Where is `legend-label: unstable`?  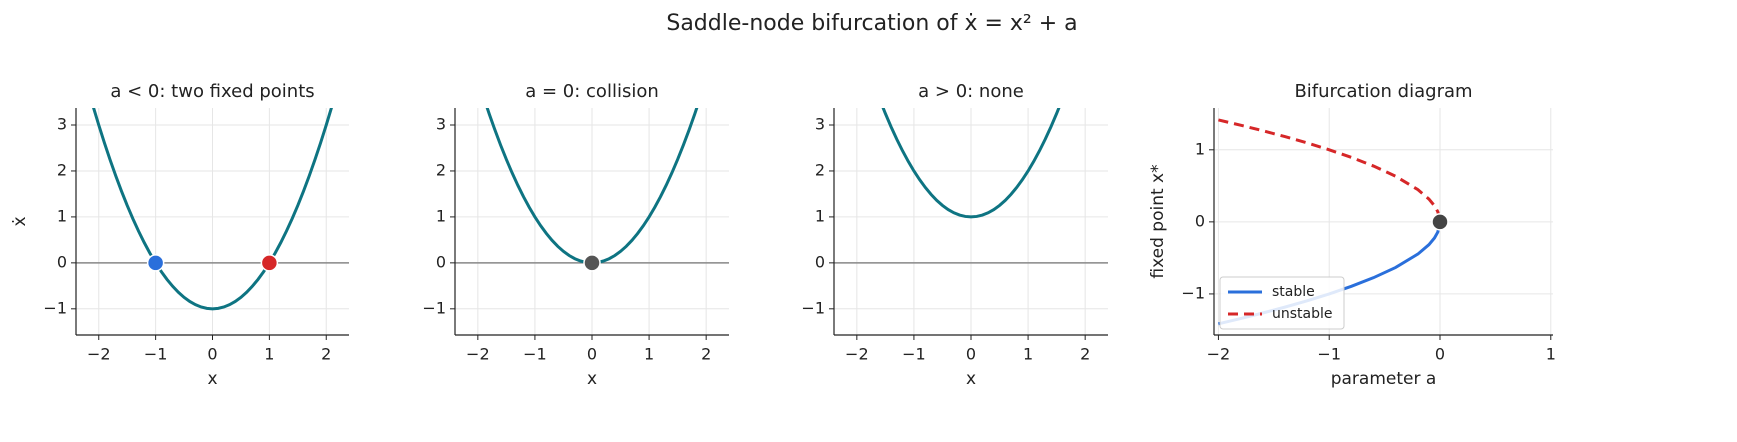 legend-label: unstable is located at coordinates (1302, 314).